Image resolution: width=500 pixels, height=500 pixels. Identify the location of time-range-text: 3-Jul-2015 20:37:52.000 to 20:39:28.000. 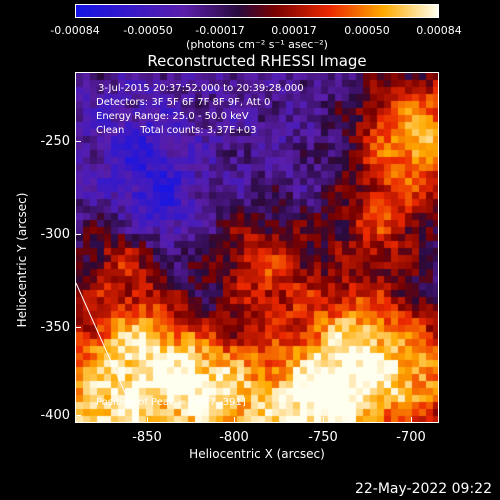
(201, 88).